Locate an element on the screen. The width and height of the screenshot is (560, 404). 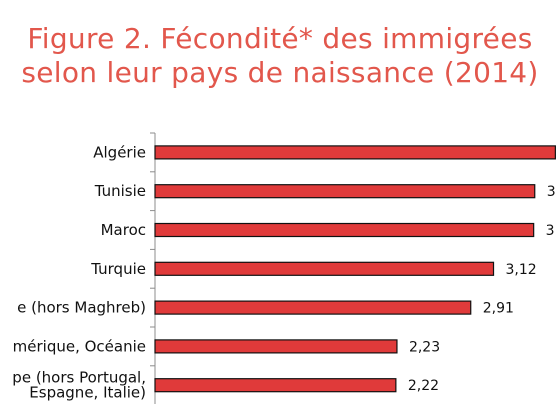
value-label: 2,91 is located at coordinates (498, 309).